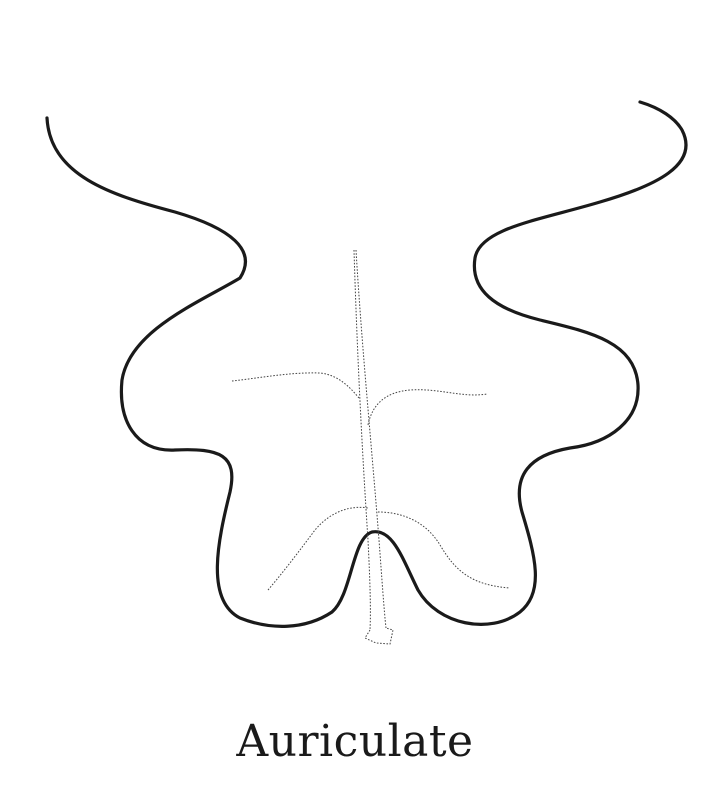  Describe the element at coordinates (355, 741) in the screenshot. I see `diagram-caption: Auriculate` at that location.